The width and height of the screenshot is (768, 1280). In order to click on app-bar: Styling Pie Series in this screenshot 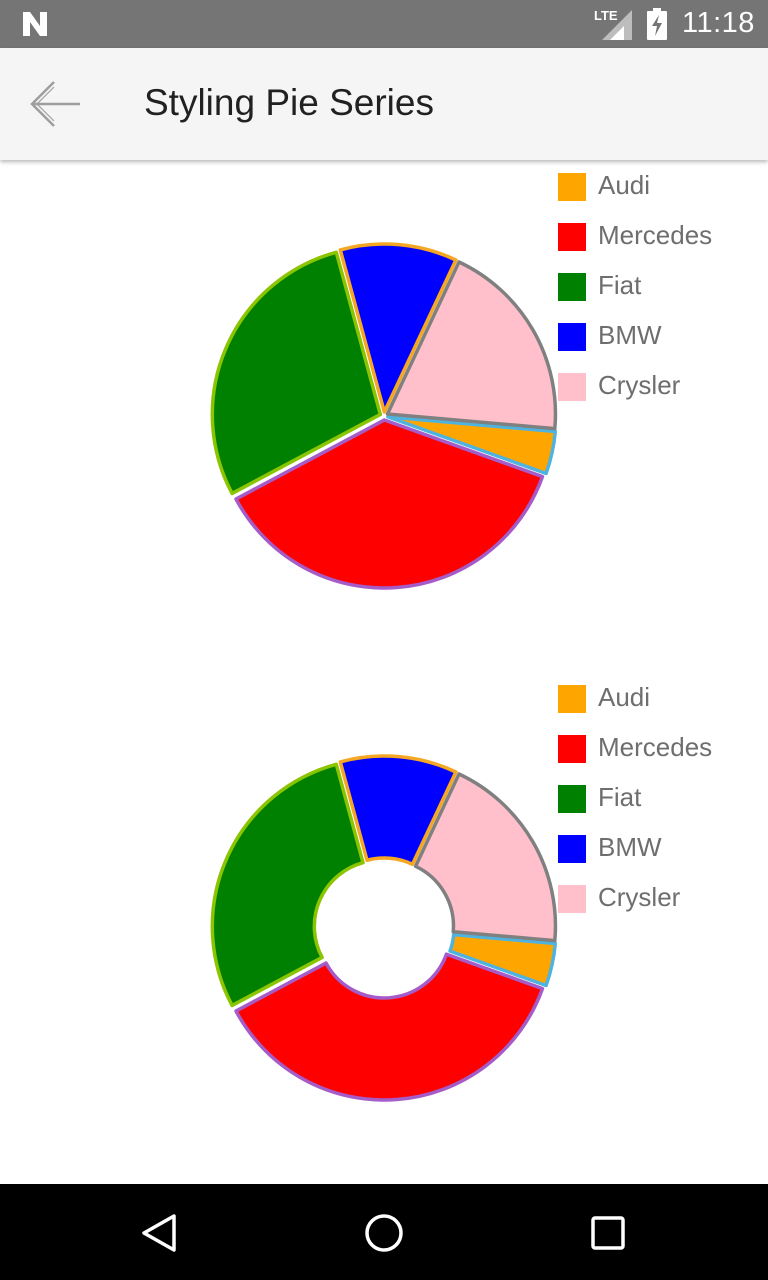, I will do `click(384, 104)`.